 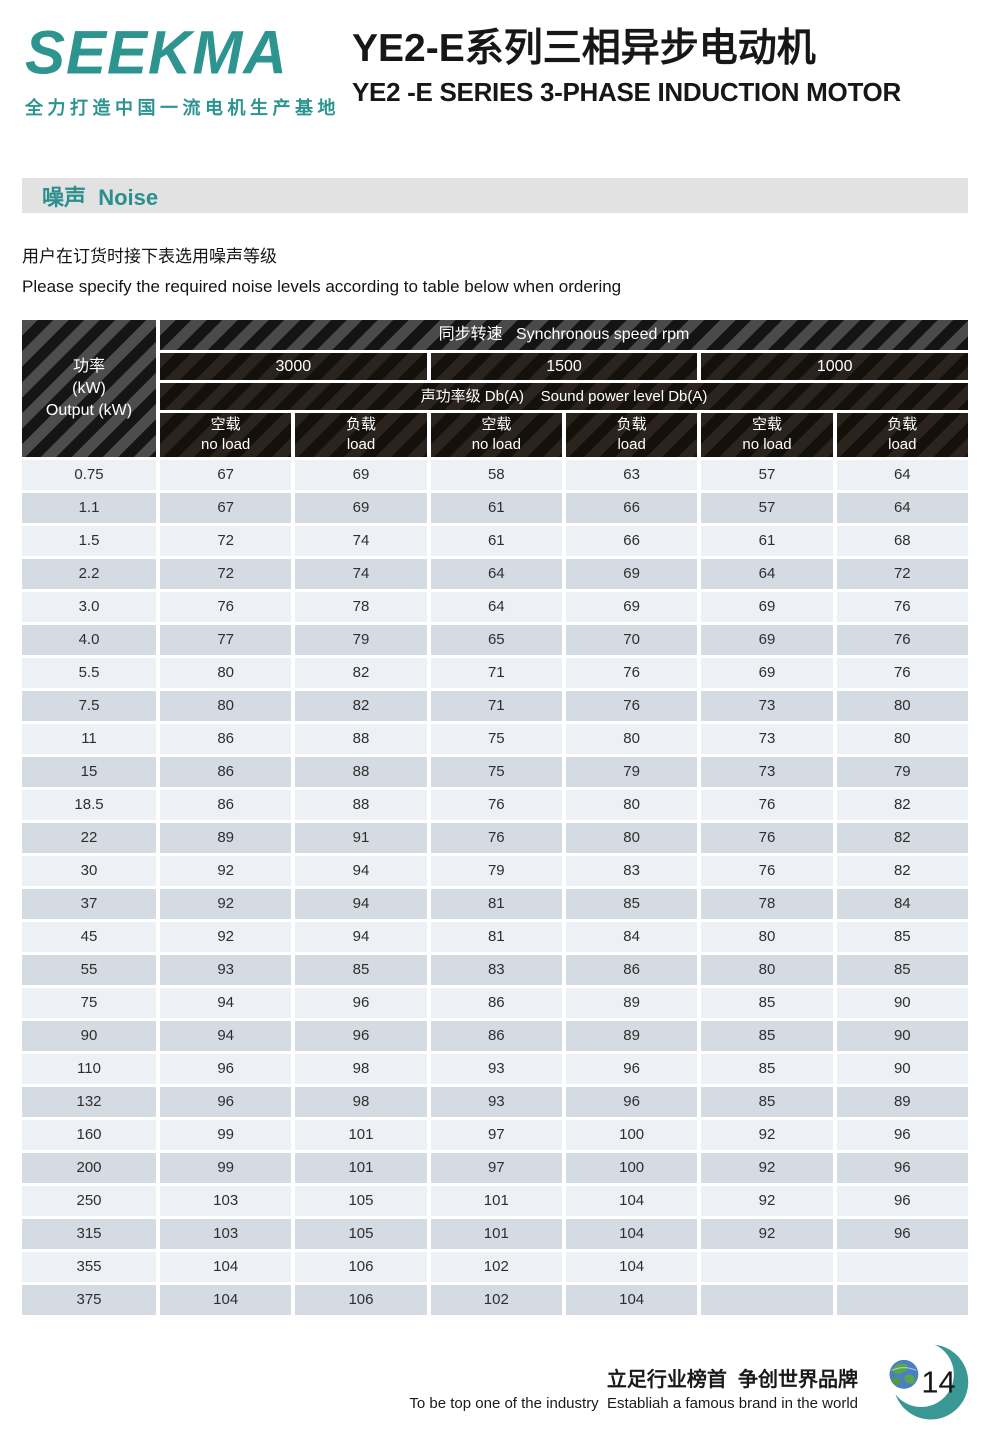 I want to click on power-cell: 2.2, so click(x=89, y=574).